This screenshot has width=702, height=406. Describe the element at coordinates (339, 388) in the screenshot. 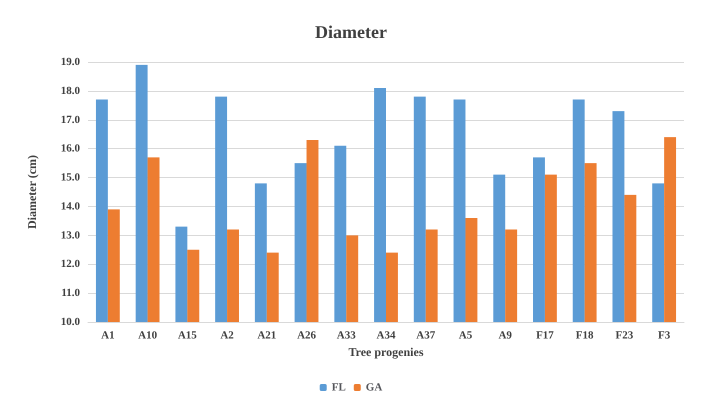

I see `legend-label: FL` at that location.